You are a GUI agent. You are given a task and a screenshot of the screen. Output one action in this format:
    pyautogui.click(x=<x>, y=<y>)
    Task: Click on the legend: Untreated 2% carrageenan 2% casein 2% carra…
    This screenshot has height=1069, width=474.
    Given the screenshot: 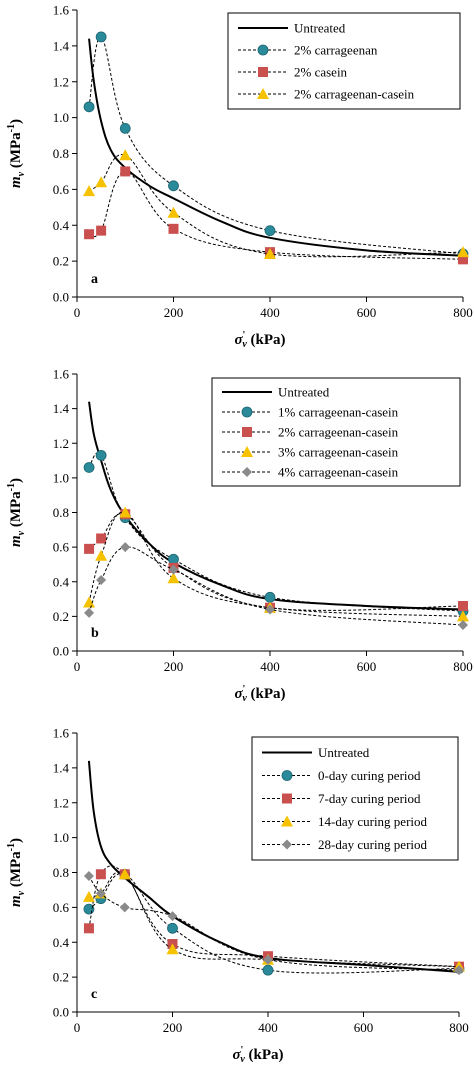 What is the action you would take?
    pyautogui.click(x=344, y=61)
    